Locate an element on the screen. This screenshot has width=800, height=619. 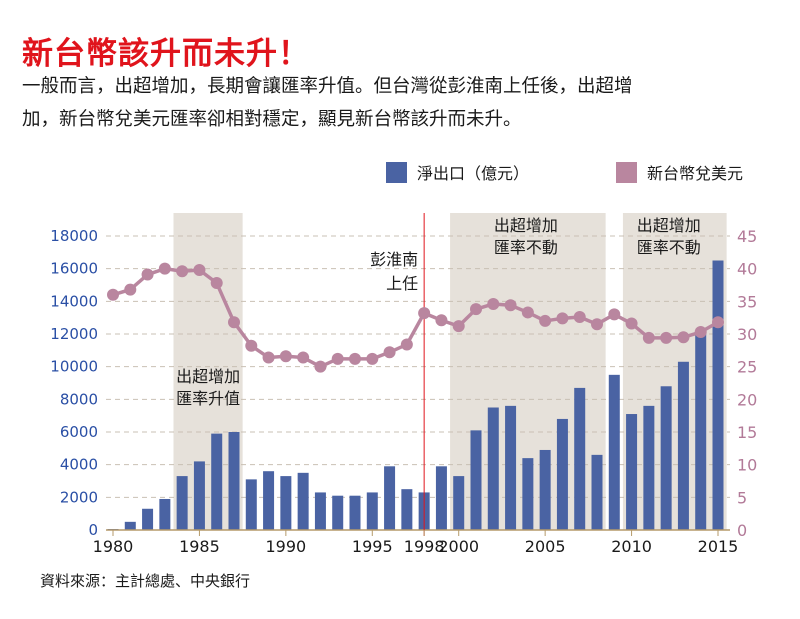
line-point-1999 is located at coordinates (441, 320).